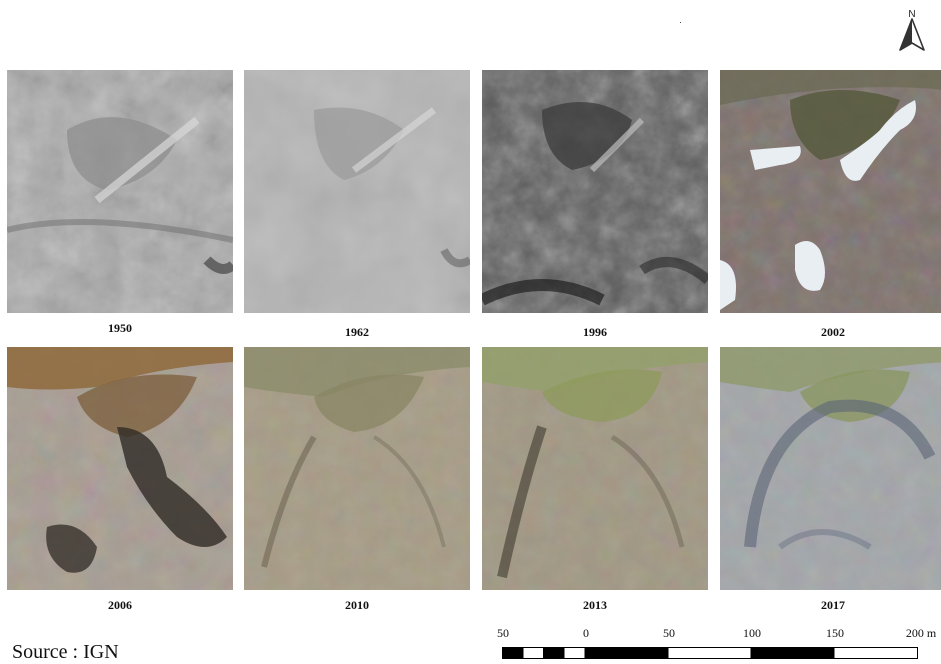 This screenshot has width=941, height=664. What do you see at coordinates (120, 605) in the screenshot?
I see `year-label: 2006` at bounding box center [120, 605].